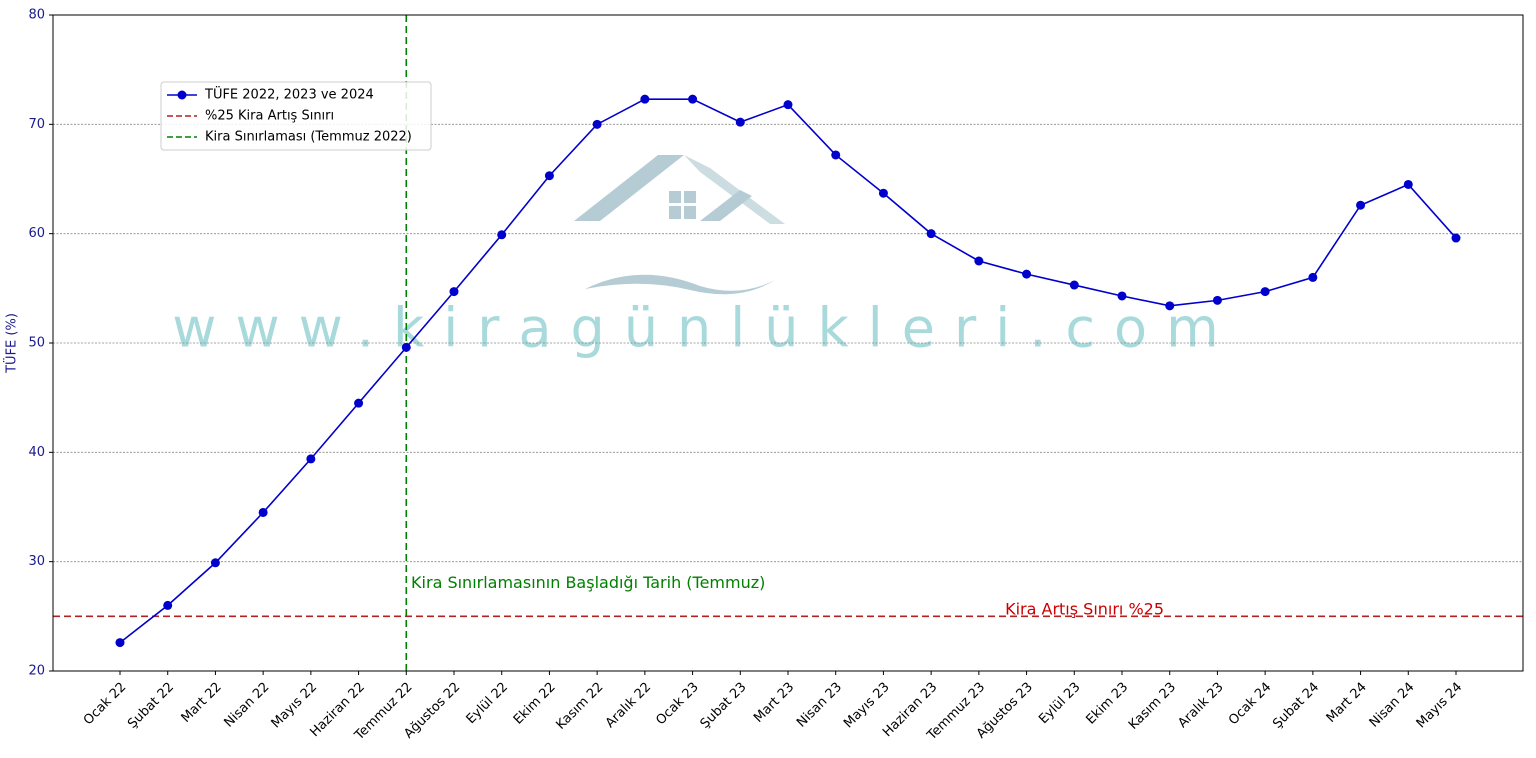 The height and width of the screenshot is (758, 1536). I want to click on y-tick-label: 70, so click(36, 124).